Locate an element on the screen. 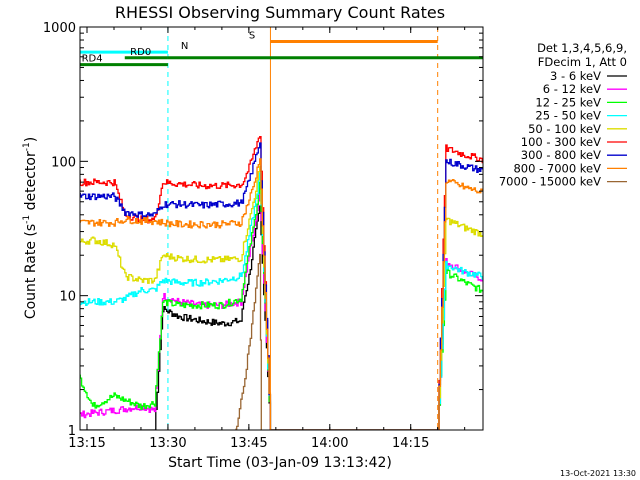  legend-label-2: 12 - 25 keV is located at coordinates (568, 102).